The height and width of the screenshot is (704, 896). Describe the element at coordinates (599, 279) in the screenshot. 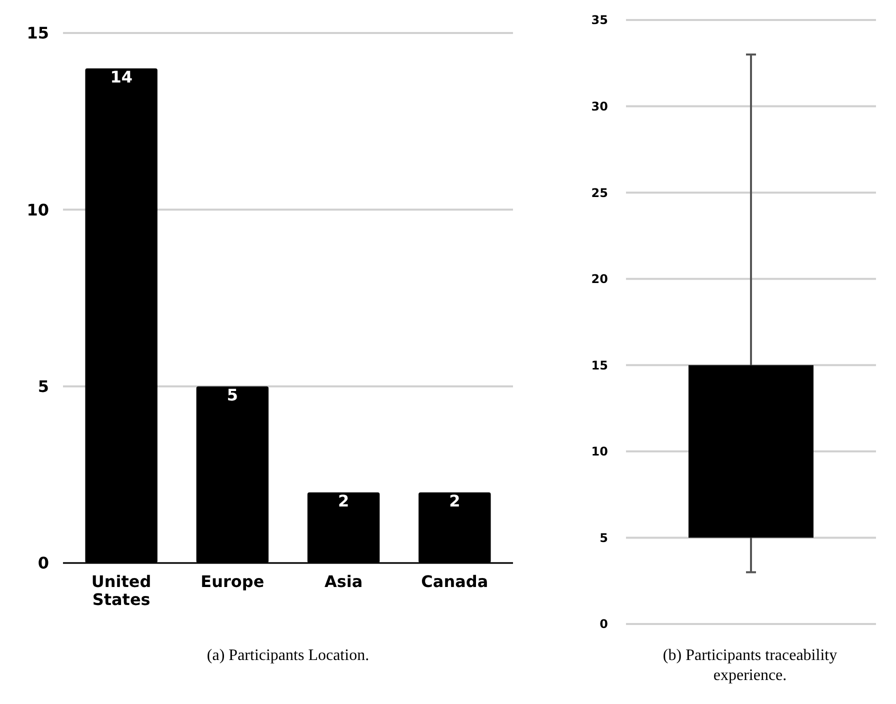

I see `y-tick-label: 20` at that location.